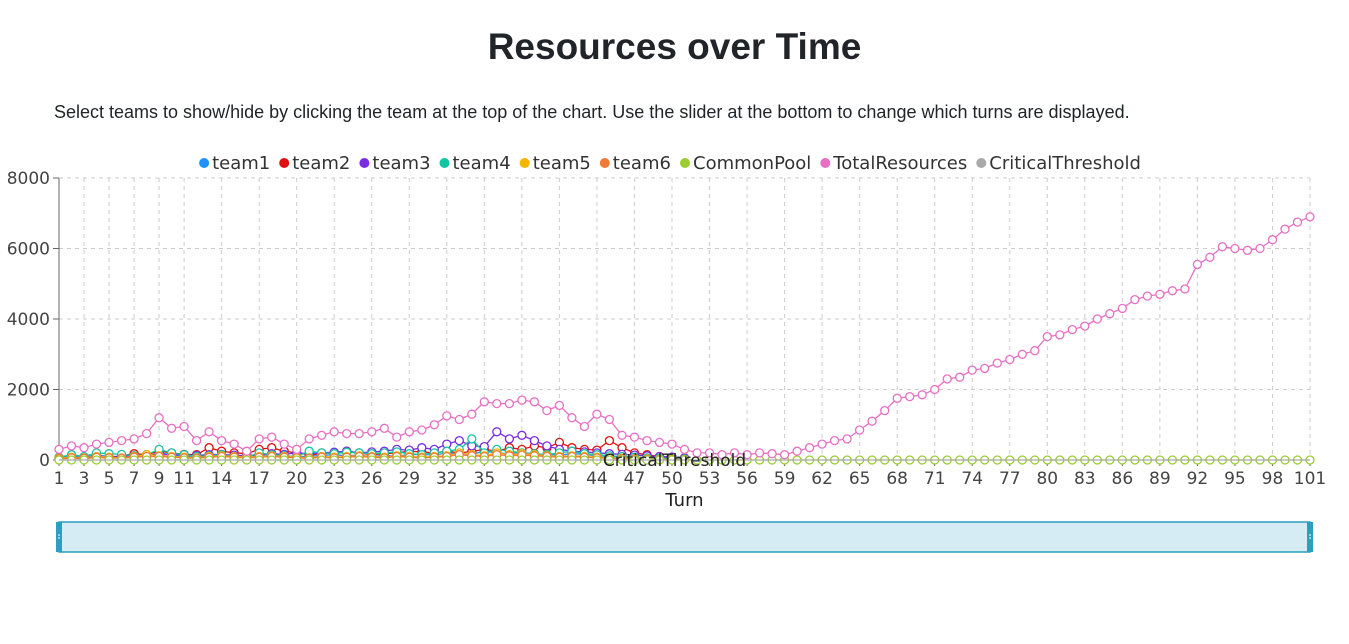 The height and width of the screenshot is (644, 1349). What do you see at coordinates (395, 163) in the screenshot?
I see `legend-item-team3: team3` at bounding box center [395, 163].